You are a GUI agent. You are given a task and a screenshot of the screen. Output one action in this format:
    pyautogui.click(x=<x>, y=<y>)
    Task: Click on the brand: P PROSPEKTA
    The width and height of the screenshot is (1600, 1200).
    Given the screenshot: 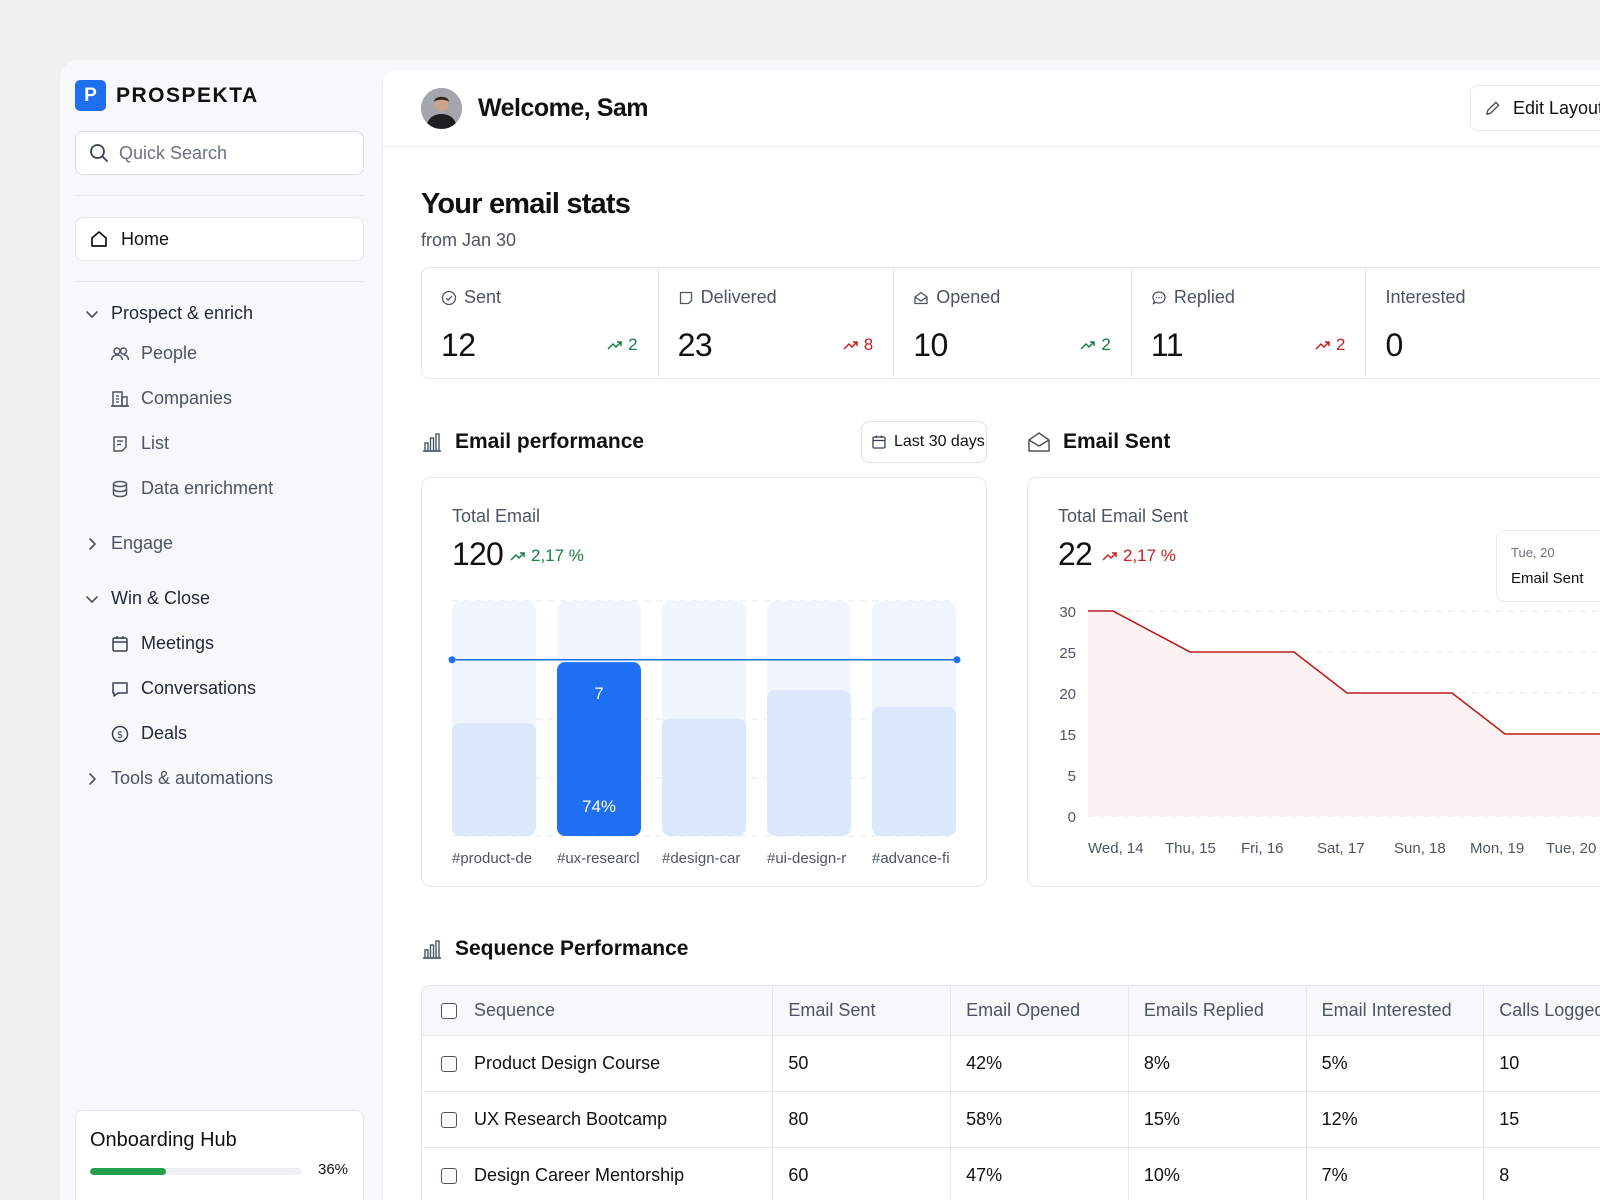 What is the action you would take?
    pyautogui.click(x=167, y=95)
    